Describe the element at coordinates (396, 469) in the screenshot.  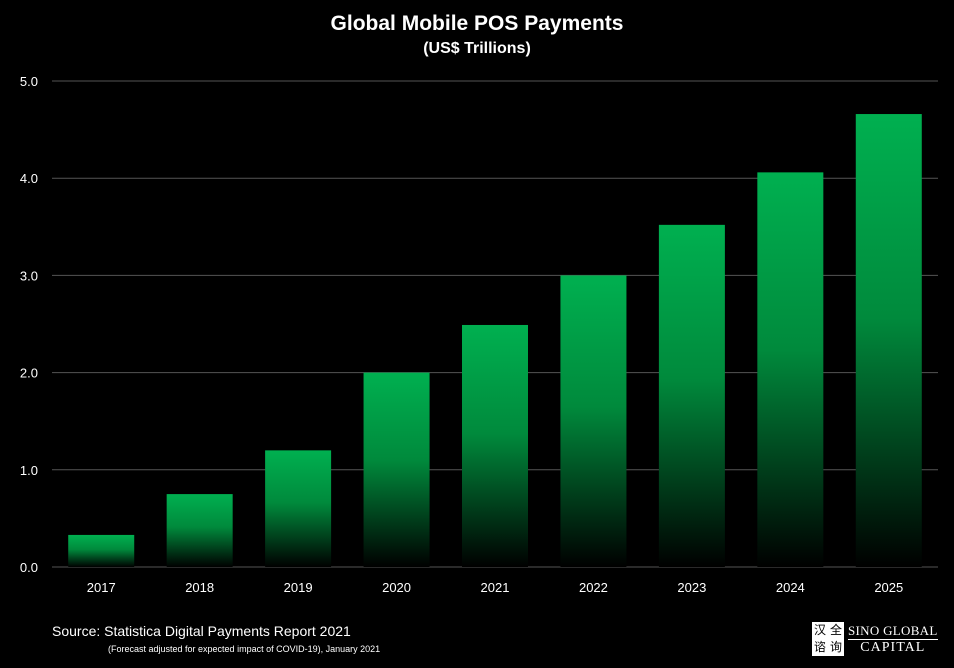
I see `bar-2020` at that location.